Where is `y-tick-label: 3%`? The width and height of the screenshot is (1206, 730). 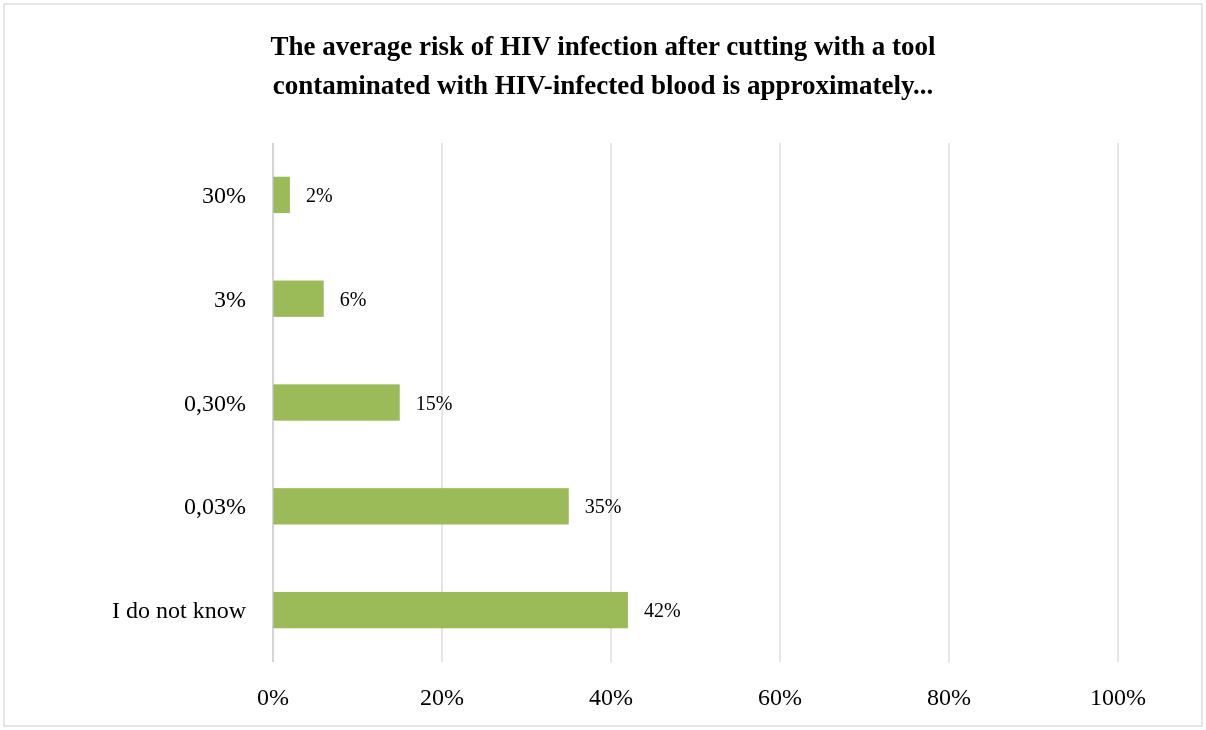 y-tick-label: 3% is located at coordinates (230, 298).